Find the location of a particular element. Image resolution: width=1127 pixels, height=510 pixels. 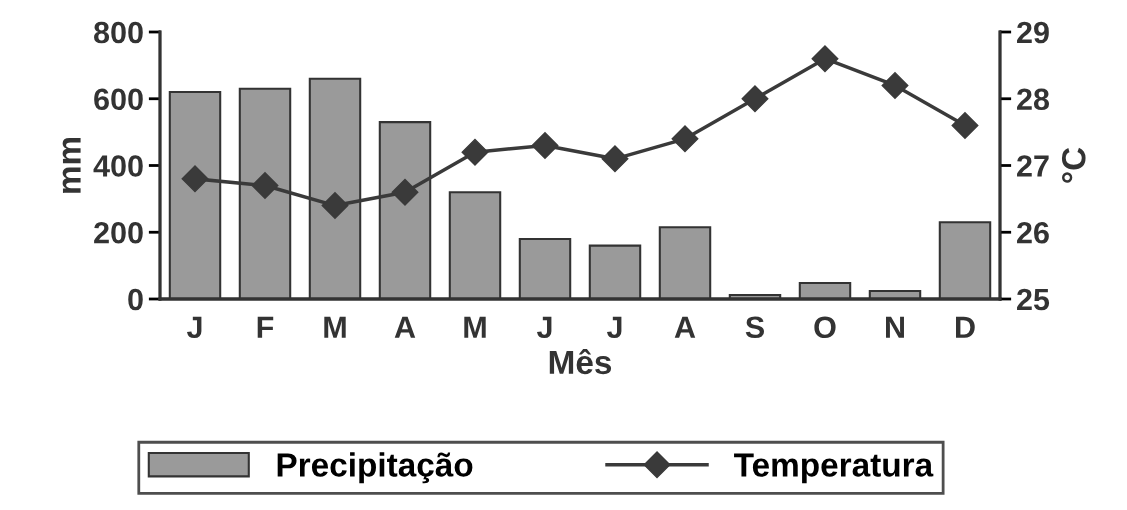

x-tick-label: F is located at coordinates (265, 327).